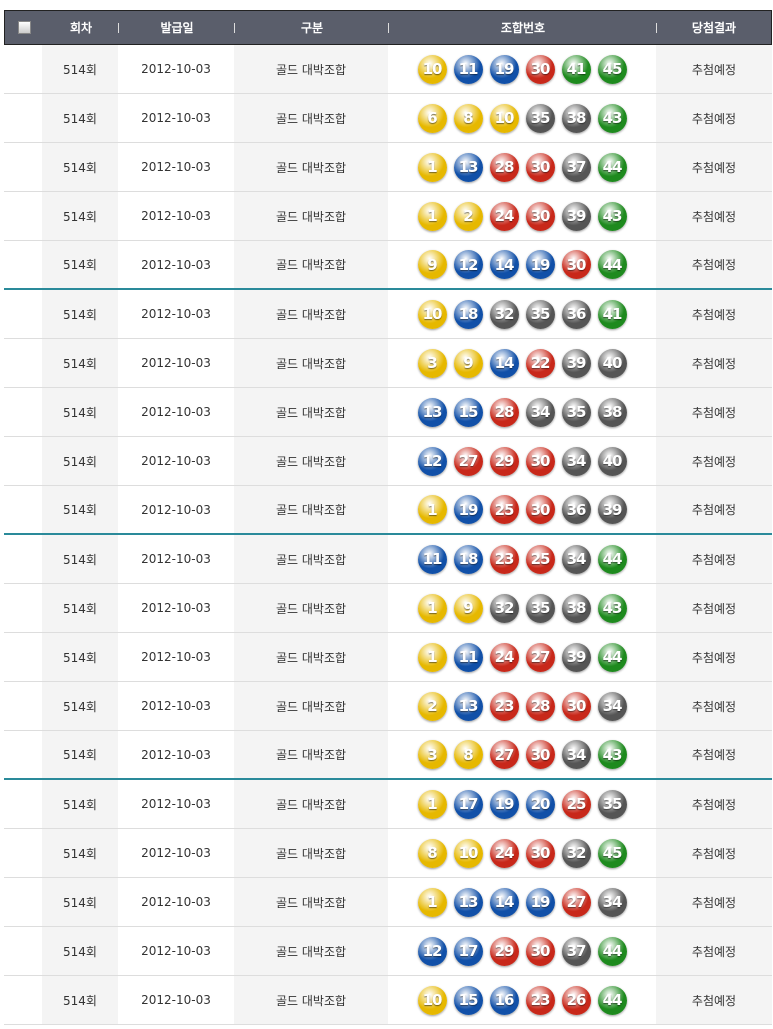 The image size is (773, 1029). What do you see at coordinates (504, 69) in the screenshot?
I see `lotto-ball: 19` at bounding box center [504, 69].